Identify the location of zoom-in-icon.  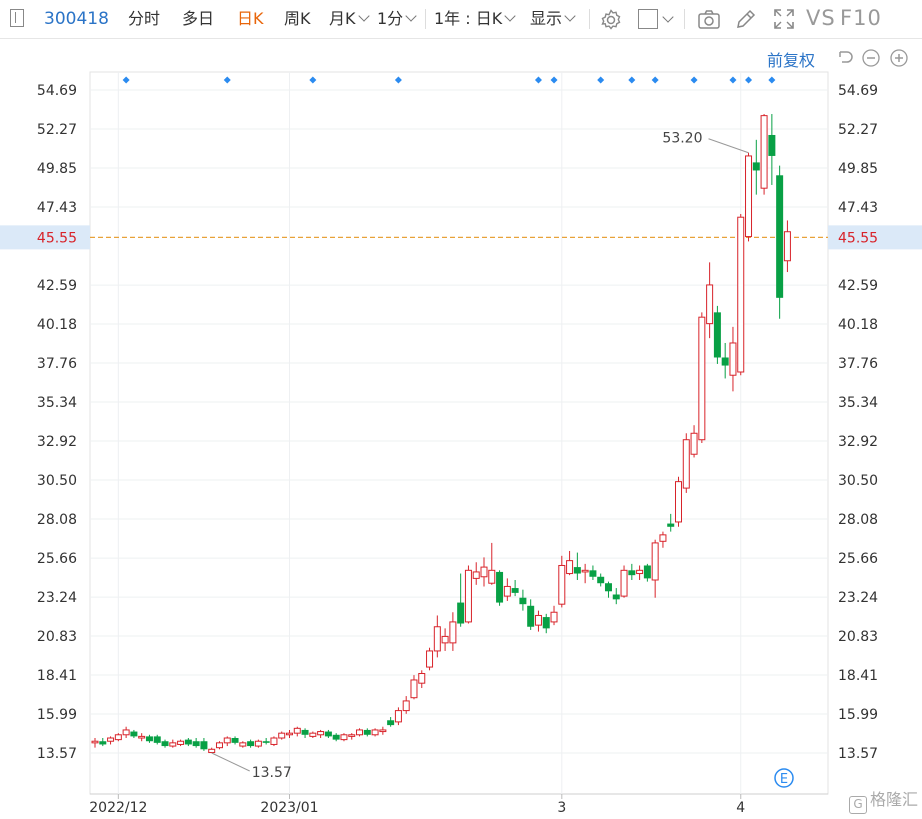
(899, 58).